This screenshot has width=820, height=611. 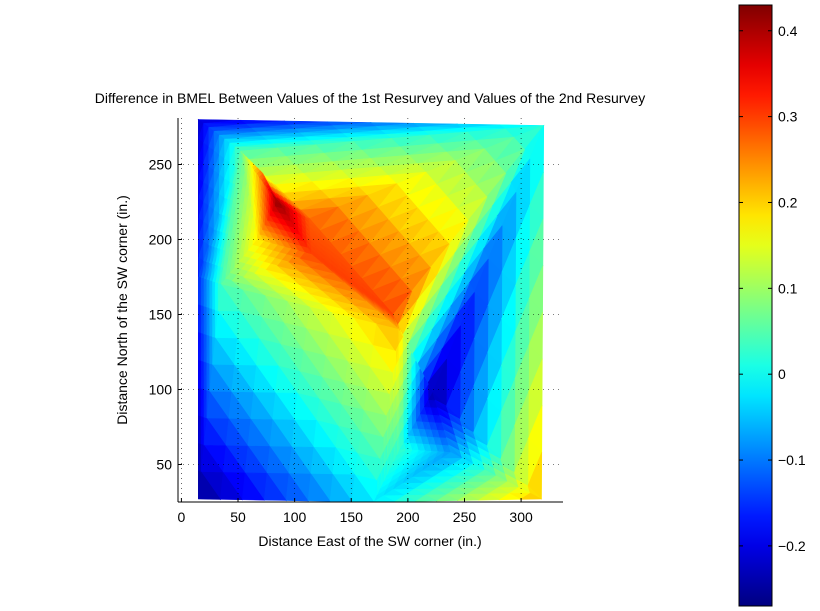 What do you see at coordinates (161, 315) in the screenshot?
I see `y-tick-label: 150` at bounding box center [161, 315].